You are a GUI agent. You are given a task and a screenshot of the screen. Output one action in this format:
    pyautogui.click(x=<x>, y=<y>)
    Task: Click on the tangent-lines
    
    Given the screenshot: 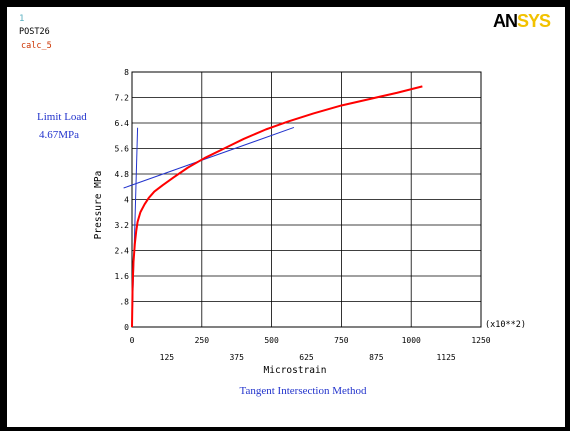 What is the action you would take?
    pyautogui.click(x=209, y=227)
    